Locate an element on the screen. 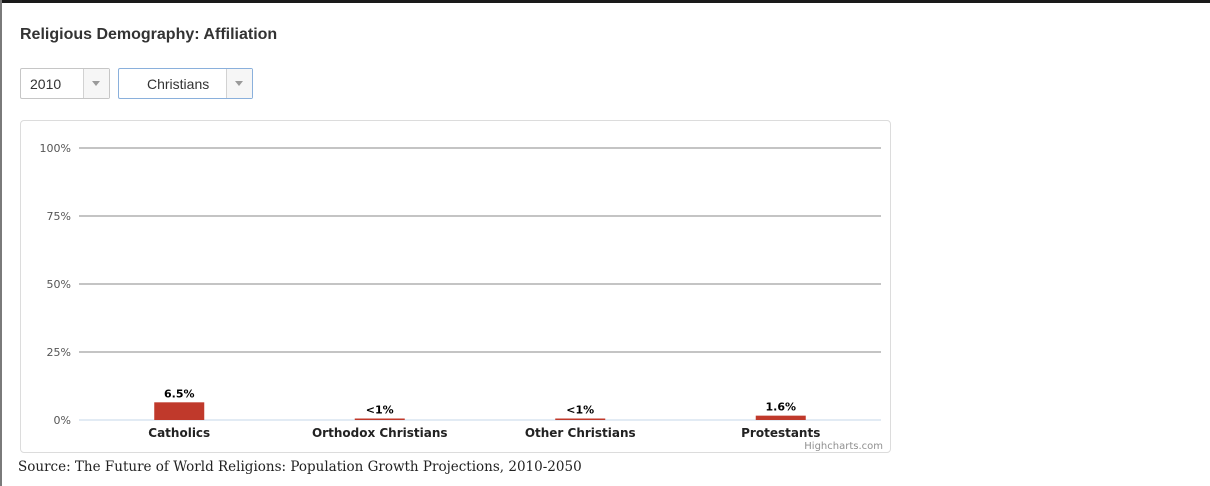  y-tick-label: 25% is located at coordinates (59, 352).